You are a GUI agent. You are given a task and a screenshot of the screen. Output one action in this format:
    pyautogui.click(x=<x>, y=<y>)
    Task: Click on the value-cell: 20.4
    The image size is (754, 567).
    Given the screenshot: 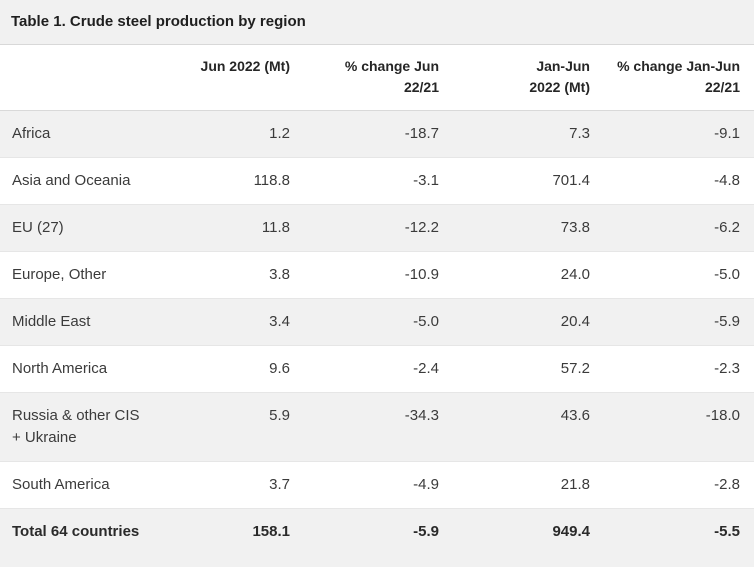 What is the action you would take?
    pyautogui.click(x=514, y=322)
    